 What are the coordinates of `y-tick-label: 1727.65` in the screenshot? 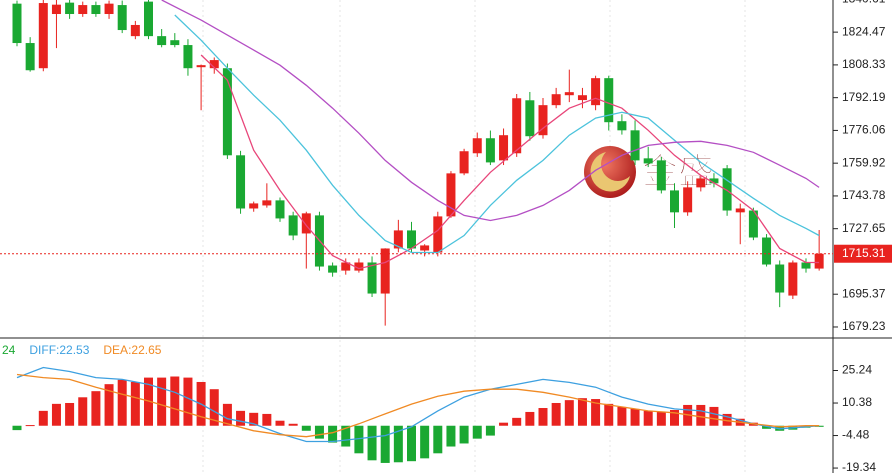 It's located at (864, 228).